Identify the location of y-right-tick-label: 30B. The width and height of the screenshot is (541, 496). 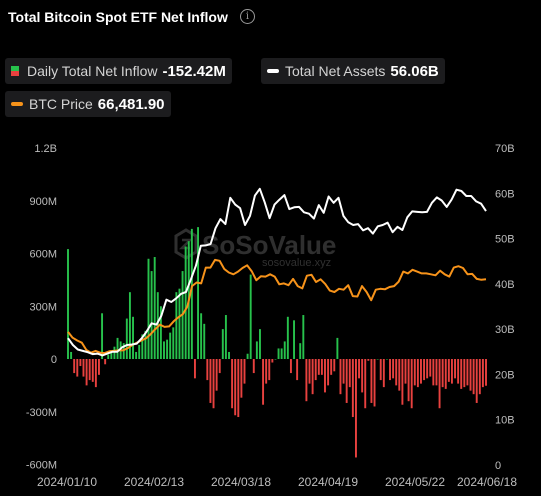
(505, 330).